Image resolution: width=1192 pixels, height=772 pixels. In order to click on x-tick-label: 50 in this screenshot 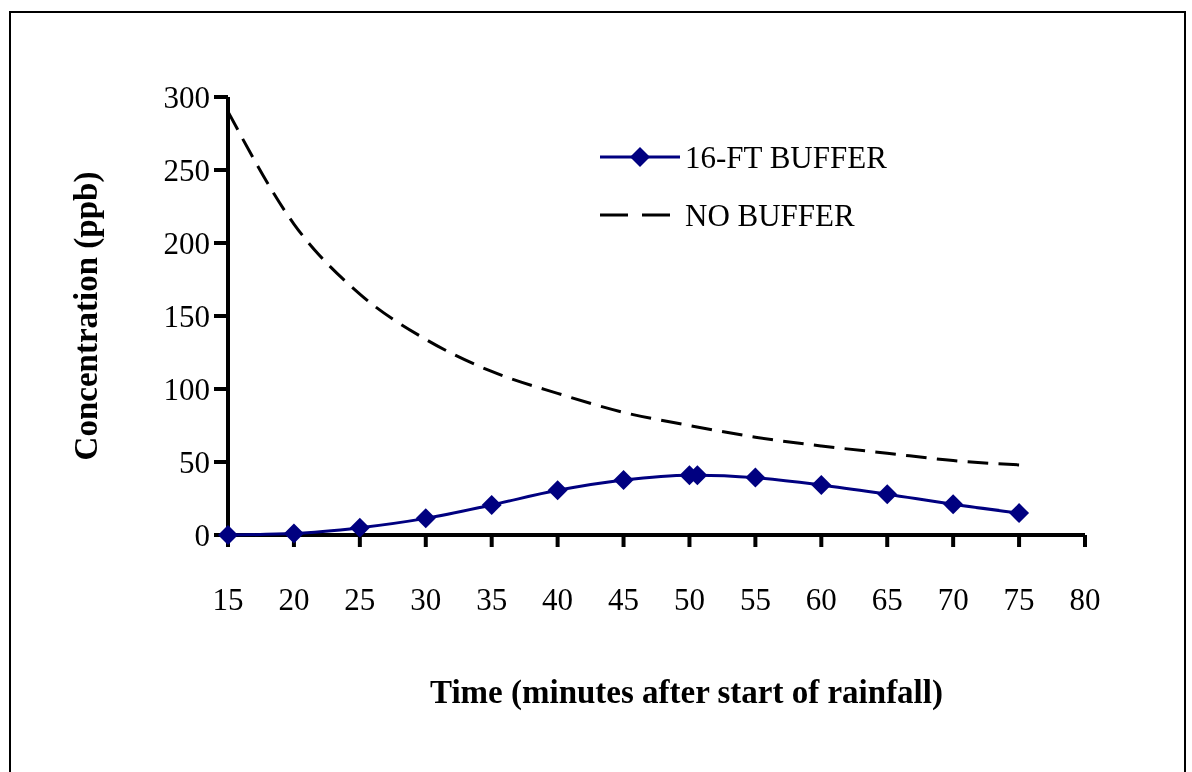, I will do `click(689, 599)`.